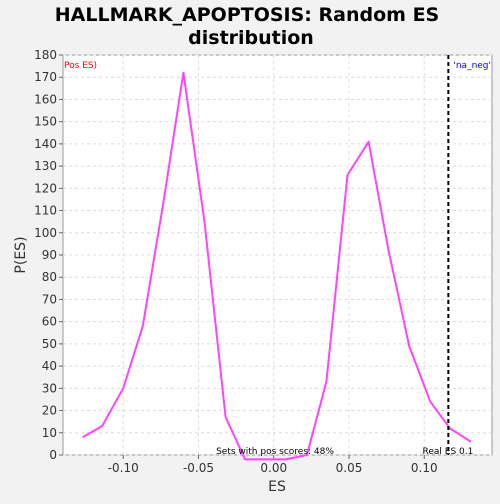  Describe the element at coordinates (49, 433) in the screenshot. I see `y-tick-label: 10` at that location.